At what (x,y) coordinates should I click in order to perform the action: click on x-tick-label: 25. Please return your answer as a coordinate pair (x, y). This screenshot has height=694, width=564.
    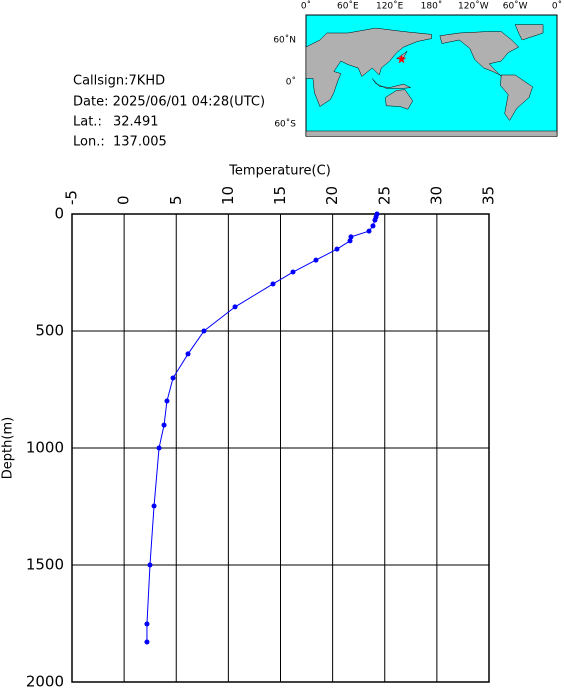
    Looking at the image, I should click on (384, 195).